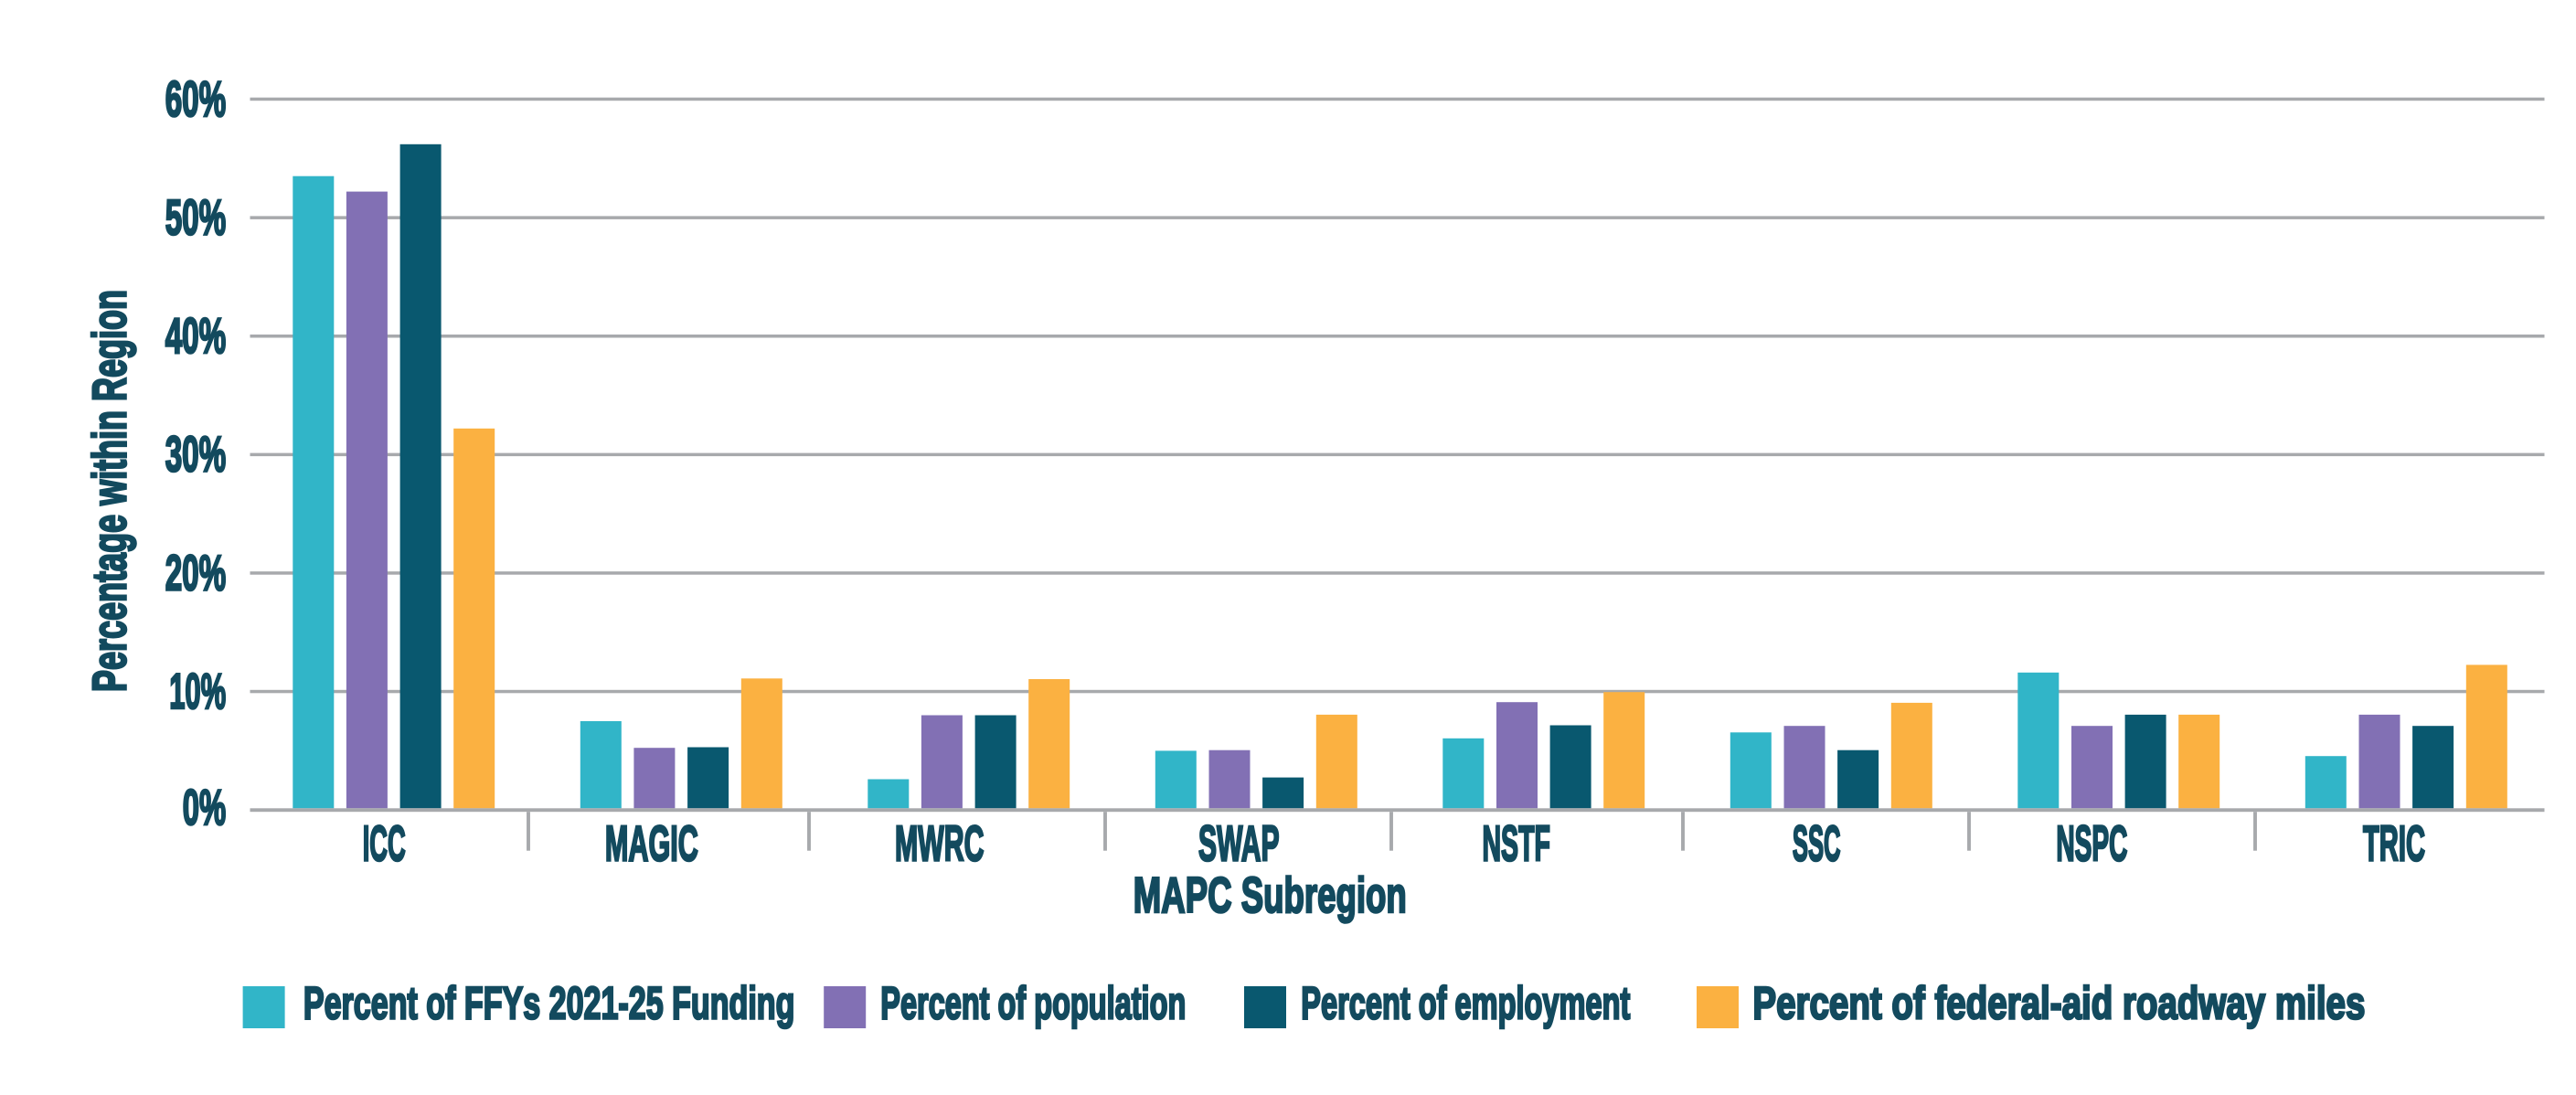 The height and width of the screenshot is (1095, 2576). I want to click on svg-text:Percent of federal-aid roadway: Percent of federal-aid roadway miles, so click(2059, 1004).